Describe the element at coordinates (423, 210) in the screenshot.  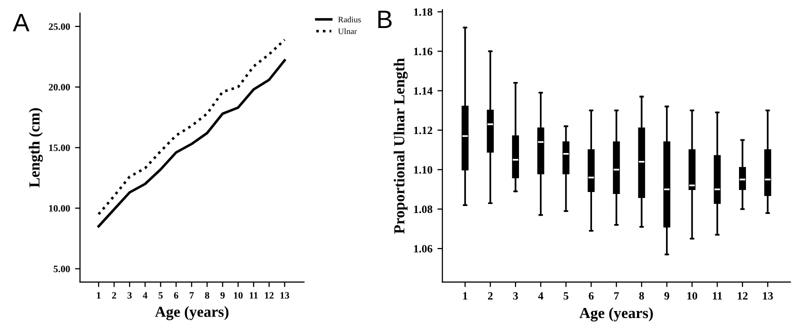
I see `y-tick-label: 1.08` at that location.